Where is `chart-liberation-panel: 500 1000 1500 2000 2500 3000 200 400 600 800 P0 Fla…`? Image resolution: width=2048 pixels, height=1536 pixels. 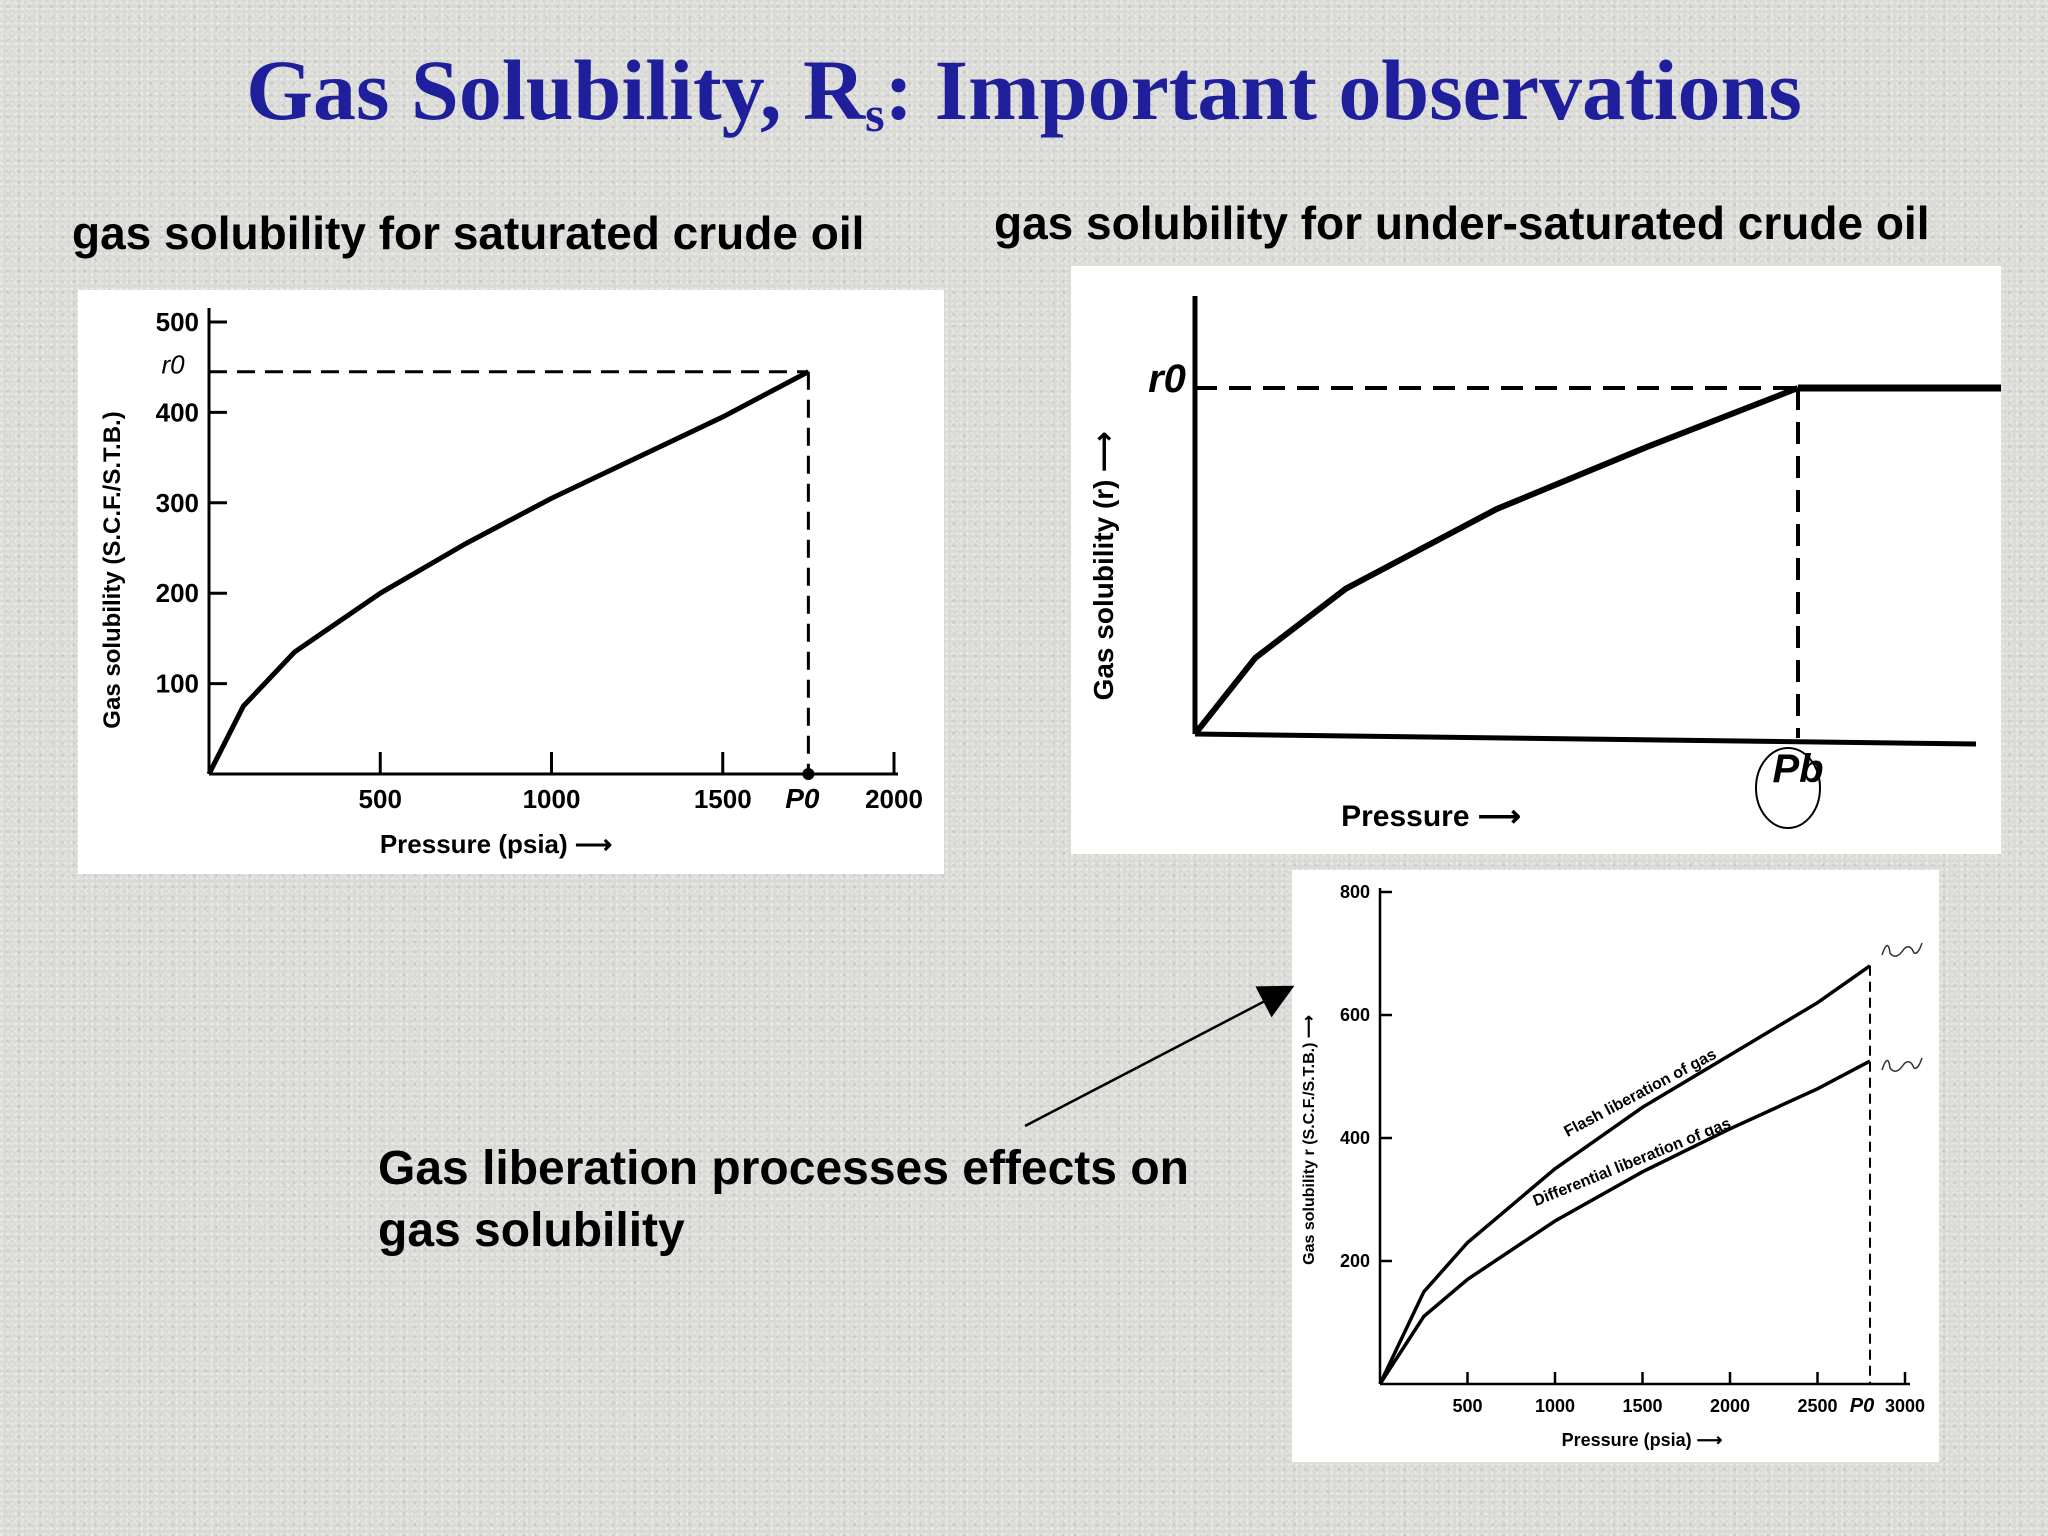 chart-liberation-panel: 500 1000 1500 2000 2500 3000 200 400 600 800 P0 Fla… is located at coordinates (1615, 1166).